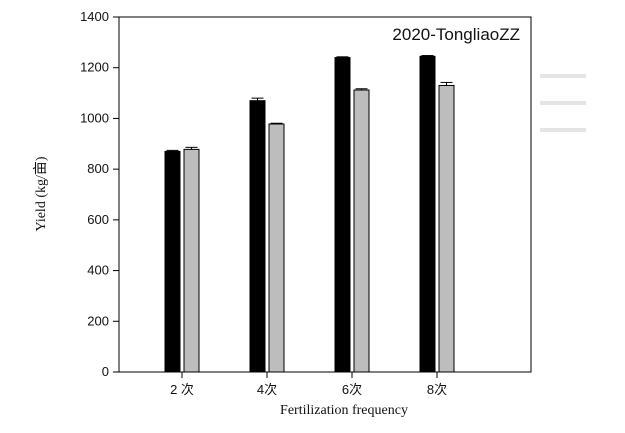 The image size is (625, 433). Describe the element at coordinates (267, 389) in the screenshot. I see `x-tick-label: 4次` at that location.